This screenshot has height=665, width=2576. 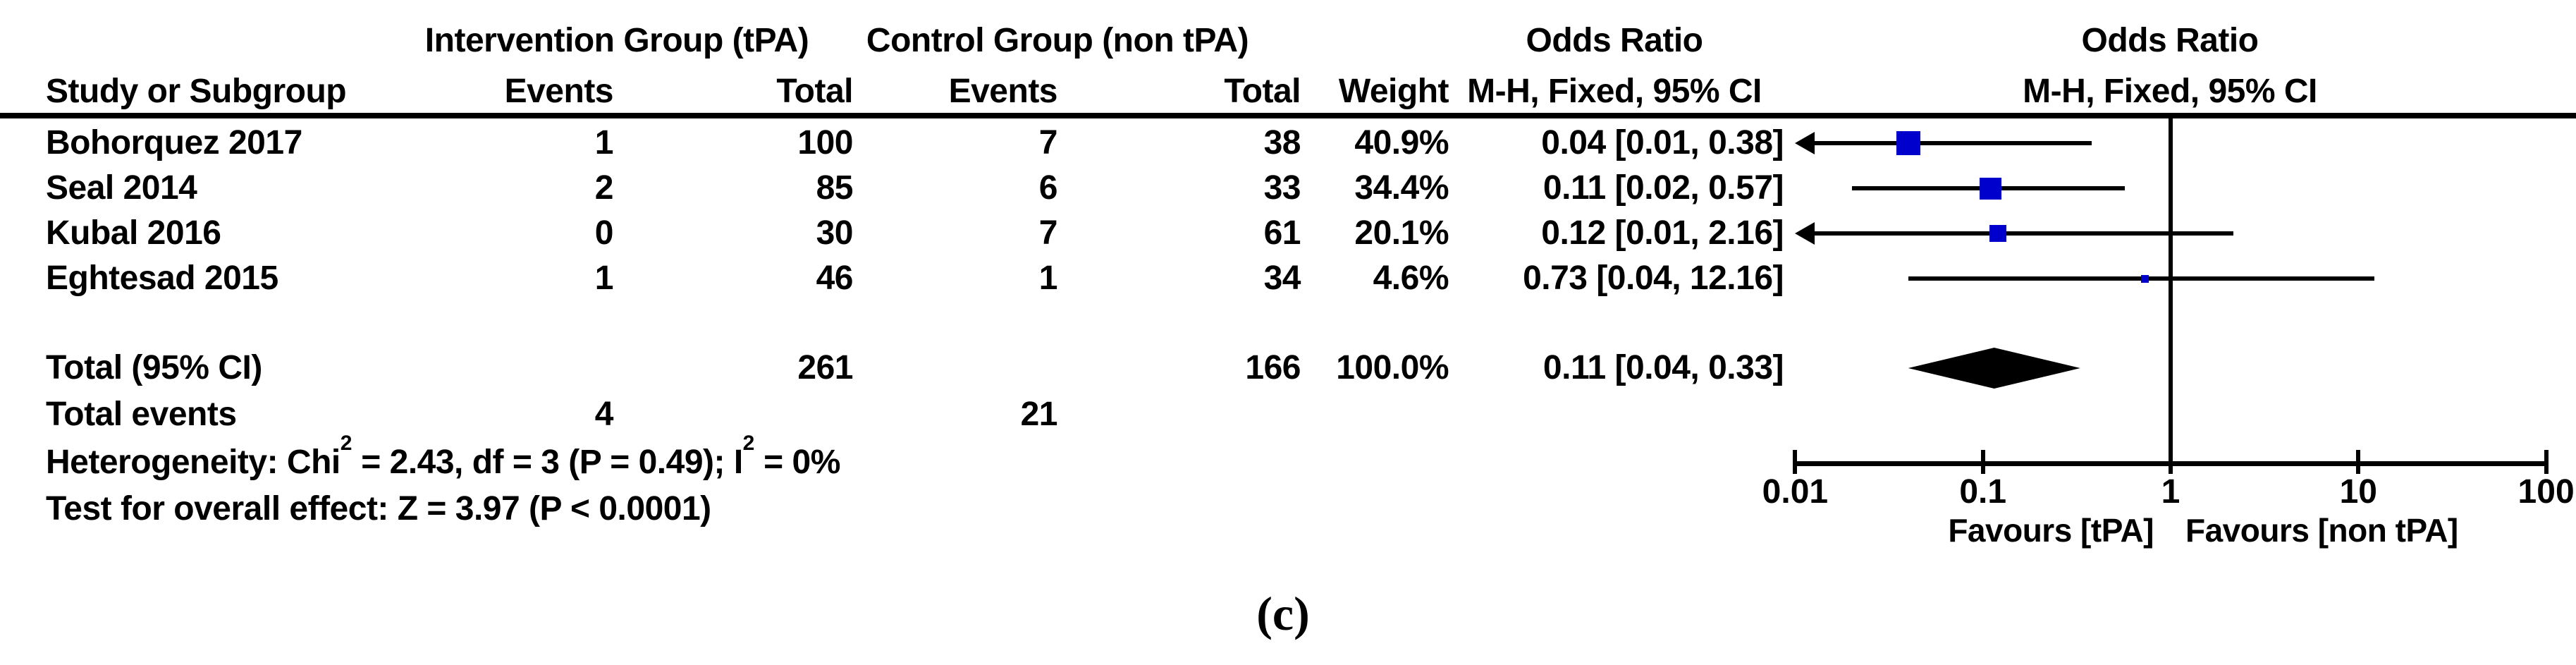 What do you see at coordinates (1282, 188) in the screenshot?
I see `ctl-total: 33` at bounding box center [1282, 188].